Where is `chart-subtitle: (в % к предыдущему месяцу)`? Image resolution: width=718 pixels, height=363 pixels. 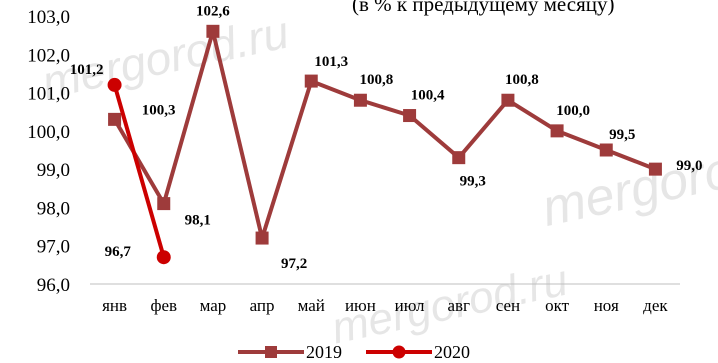
chart-subtitle: (в % к предыдущему месяцу) is located at coordinates (483, 8).